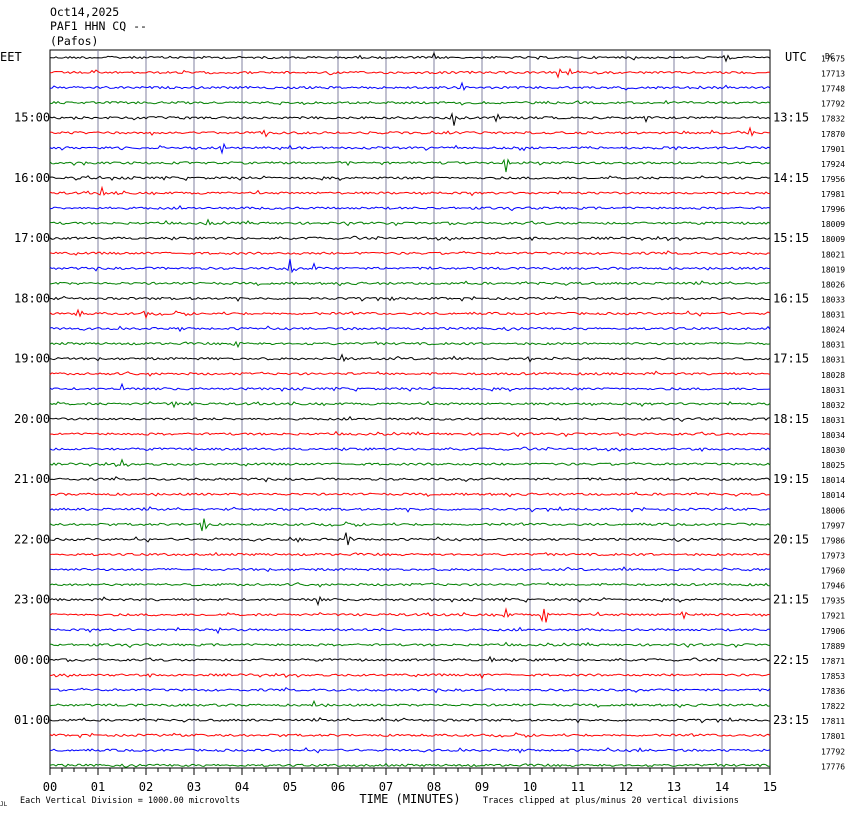 The image size is (850, 814). Describe the element at coordinates (833, 435) in the screenshot. I see `row-count-label: 18034` at that location.